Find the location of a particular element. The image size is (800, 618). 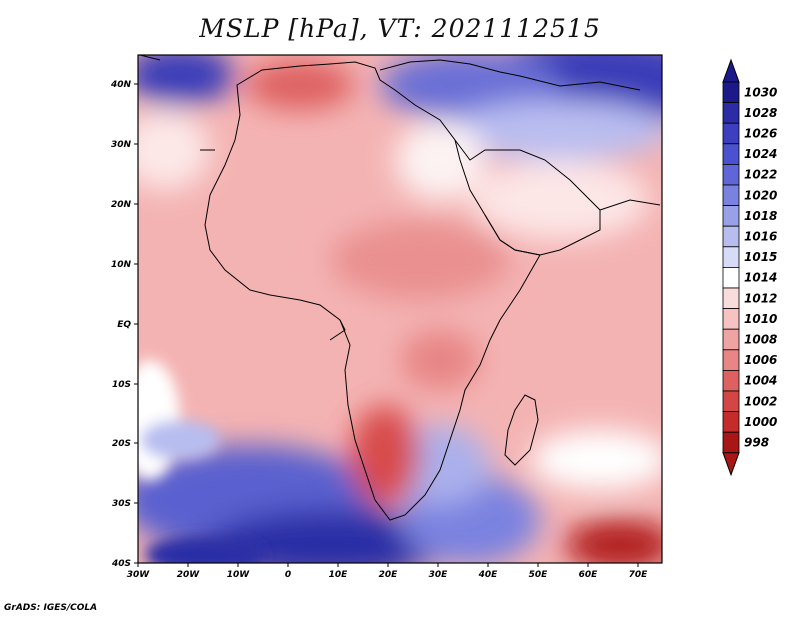

lat-label: EQ is located at coordinates (124, 325).